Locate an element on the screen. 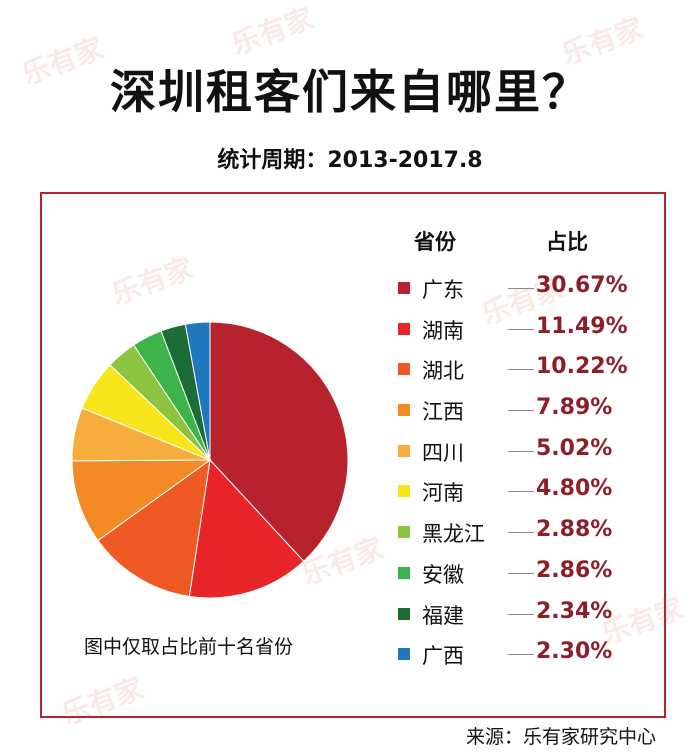 The image size is (700, 754). pie-chart is located at coordinates (210, 460).